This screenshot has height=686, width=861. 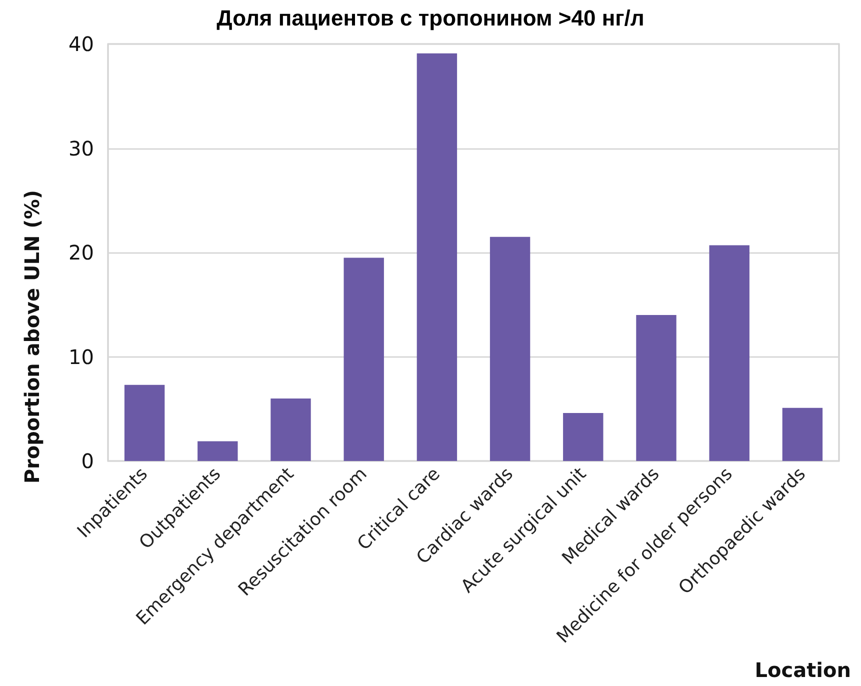 I want to click on y-tick-label: 40, so click(x=81, y=44).